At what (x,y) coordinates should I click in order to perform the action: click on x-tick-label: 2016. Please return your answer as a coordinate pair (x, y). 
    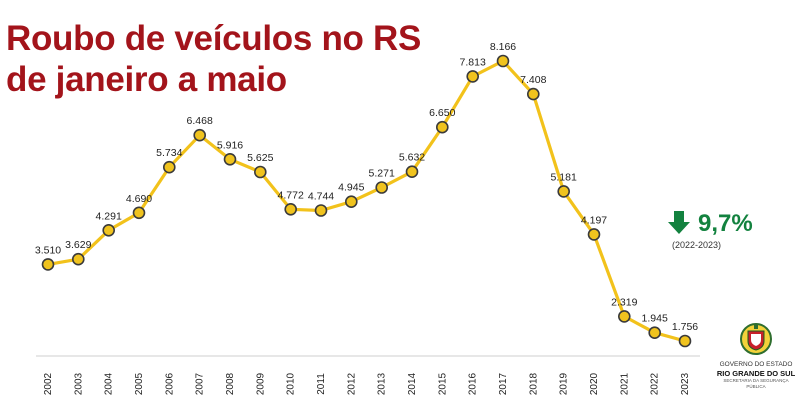
    Looking at the image, I should click on (473, 383).